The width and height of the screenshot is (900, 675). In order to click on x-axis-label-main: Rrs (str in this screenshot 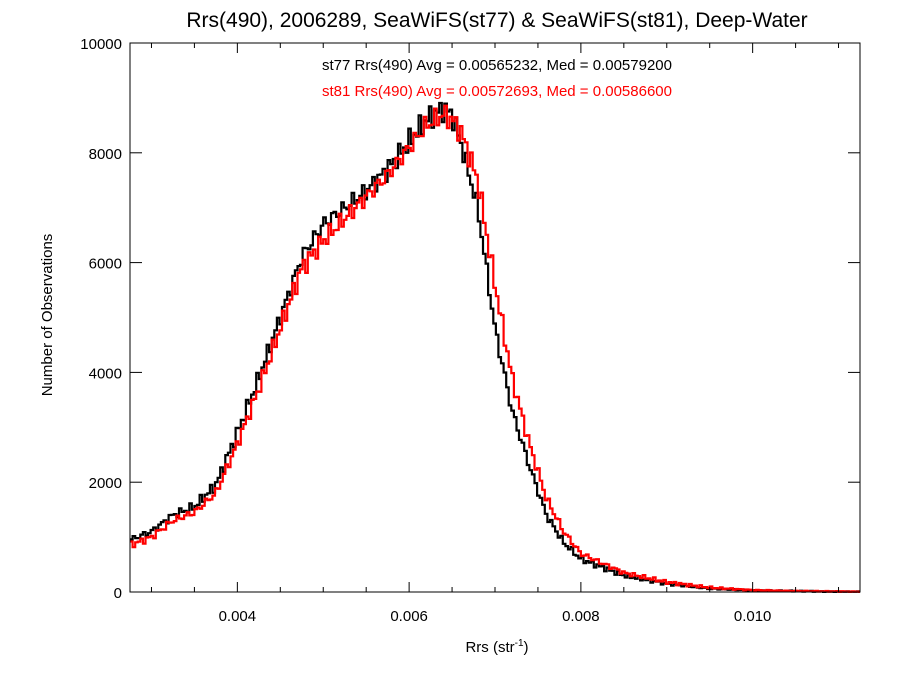, I will do `click(489, 647)`.